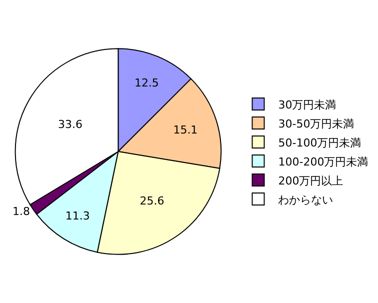  What do you see at coordinates (21, 211) in the screenshot?
I see `data-label: 1.8` at bounding box center [21, 211].